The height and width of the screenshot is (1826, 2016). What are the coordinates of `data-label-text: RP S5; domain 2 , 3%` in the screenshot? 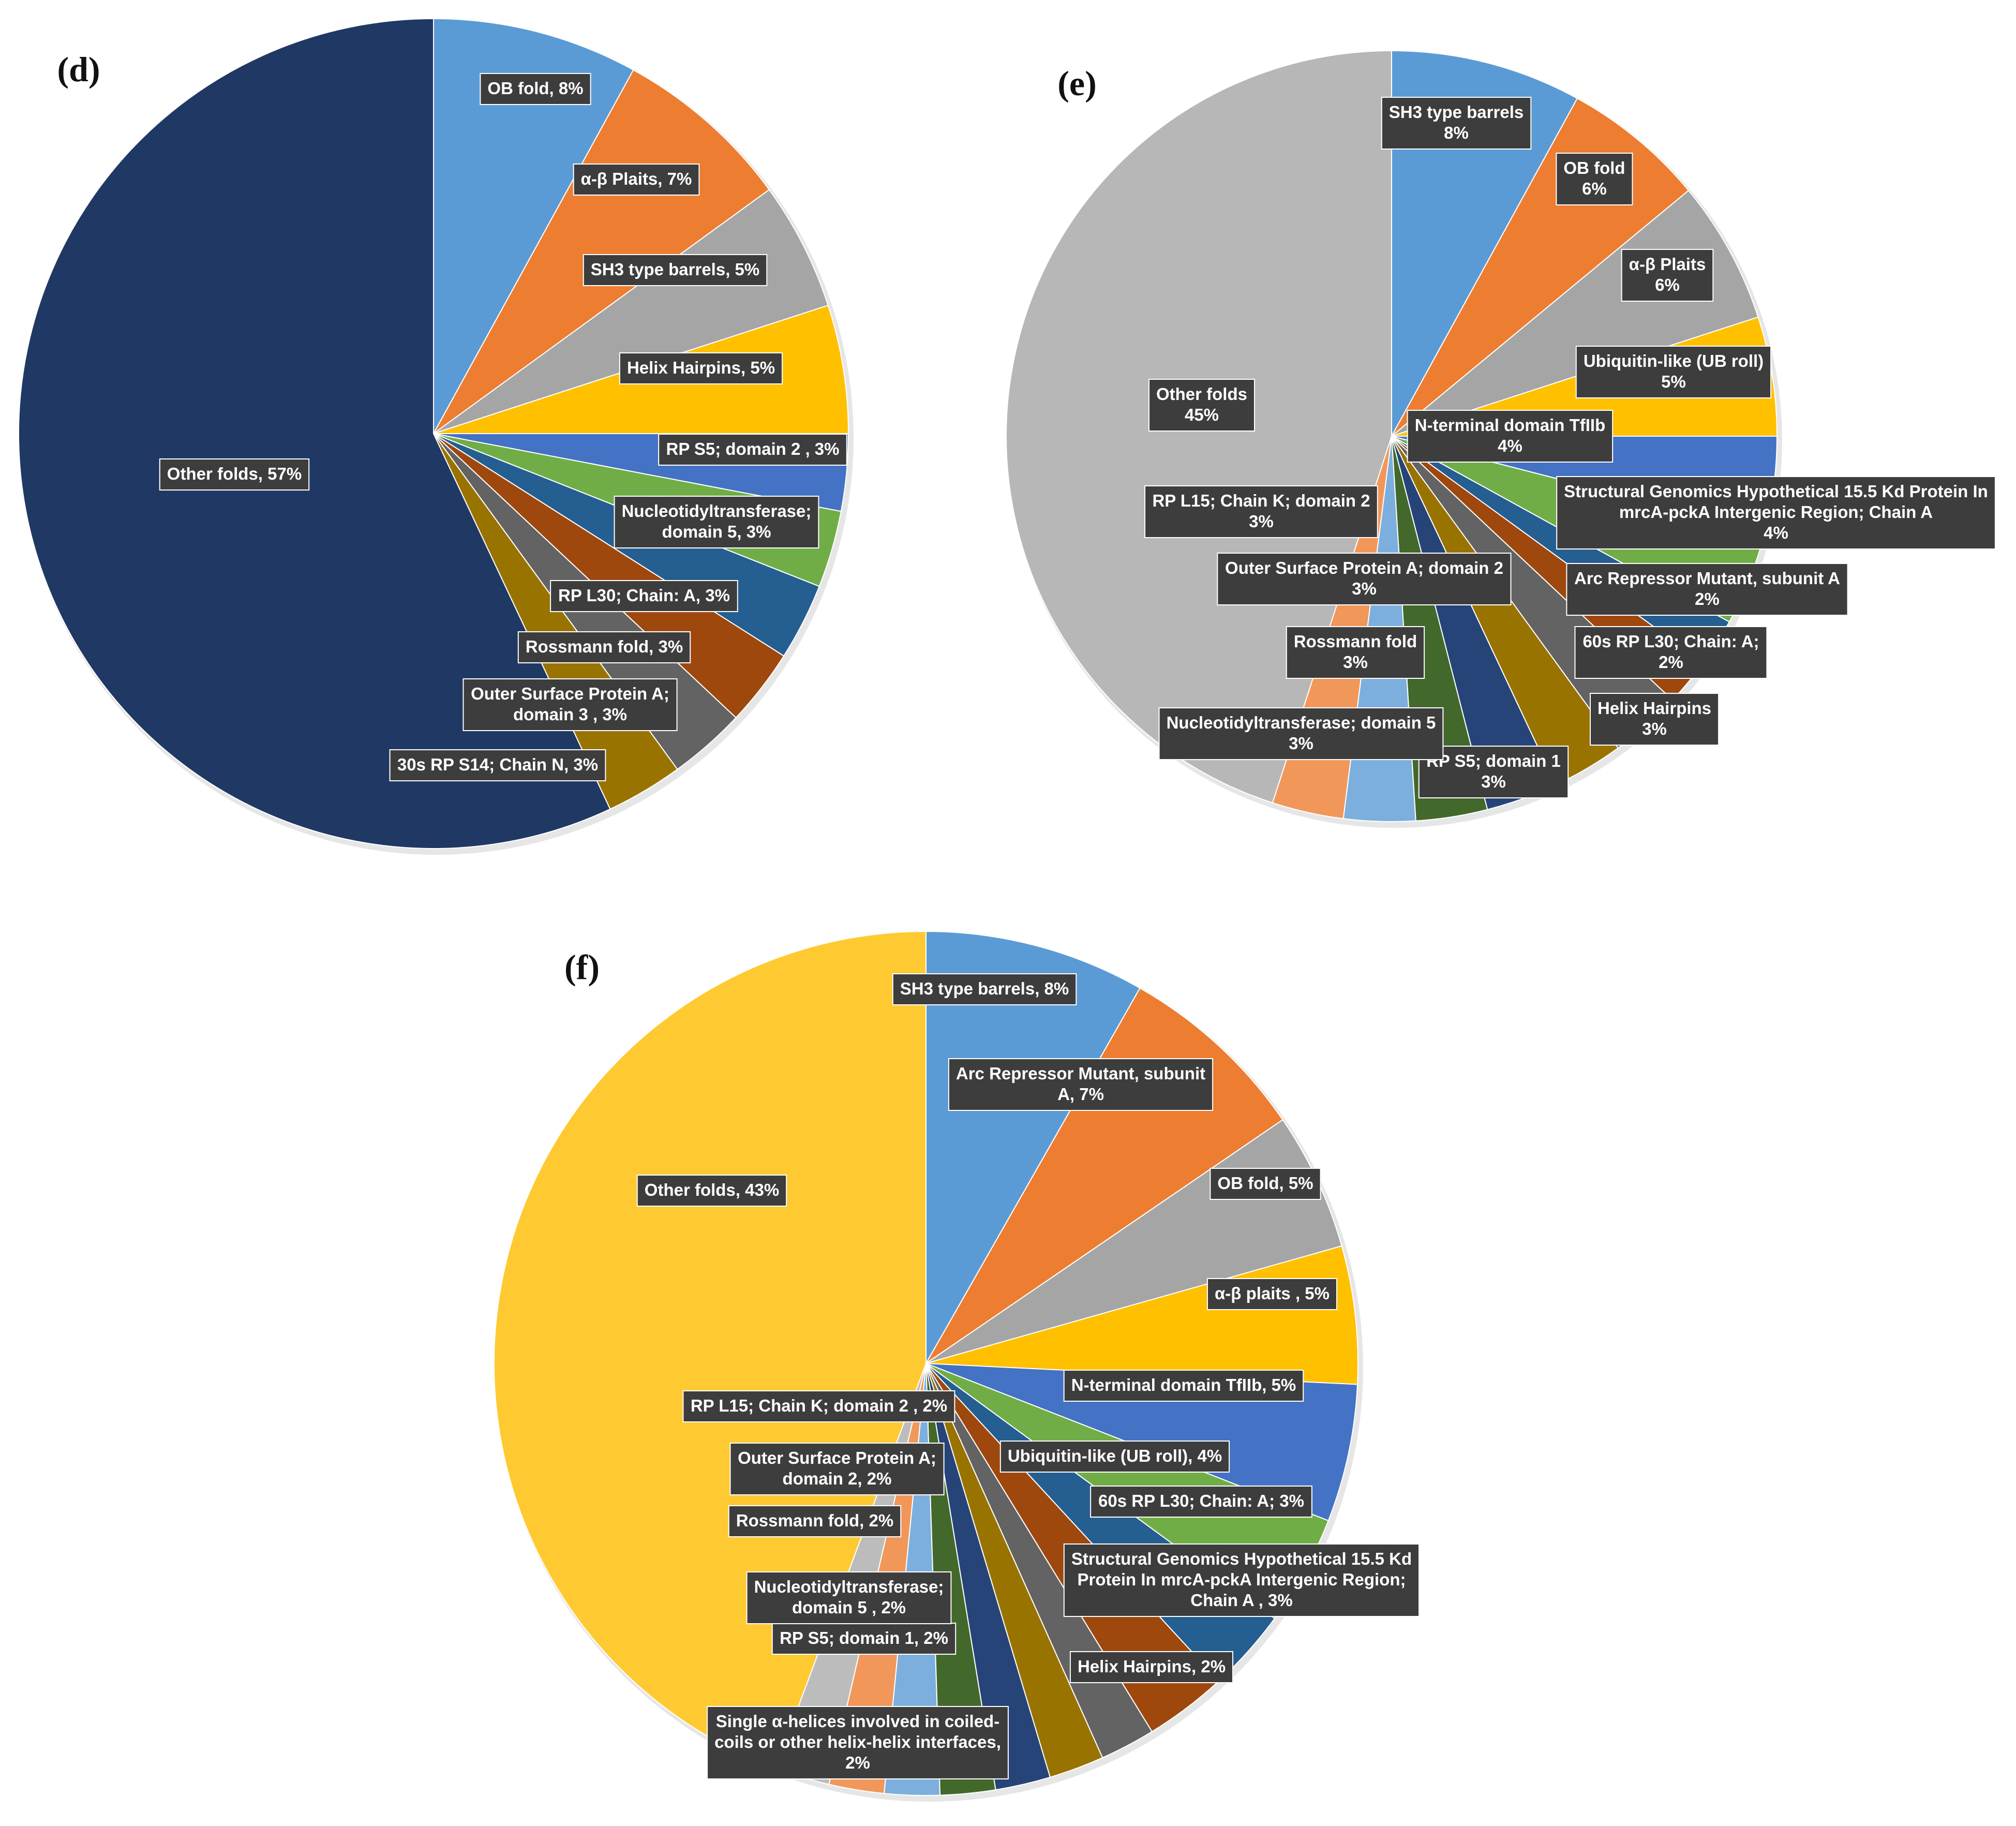 It's located at (753, 448).